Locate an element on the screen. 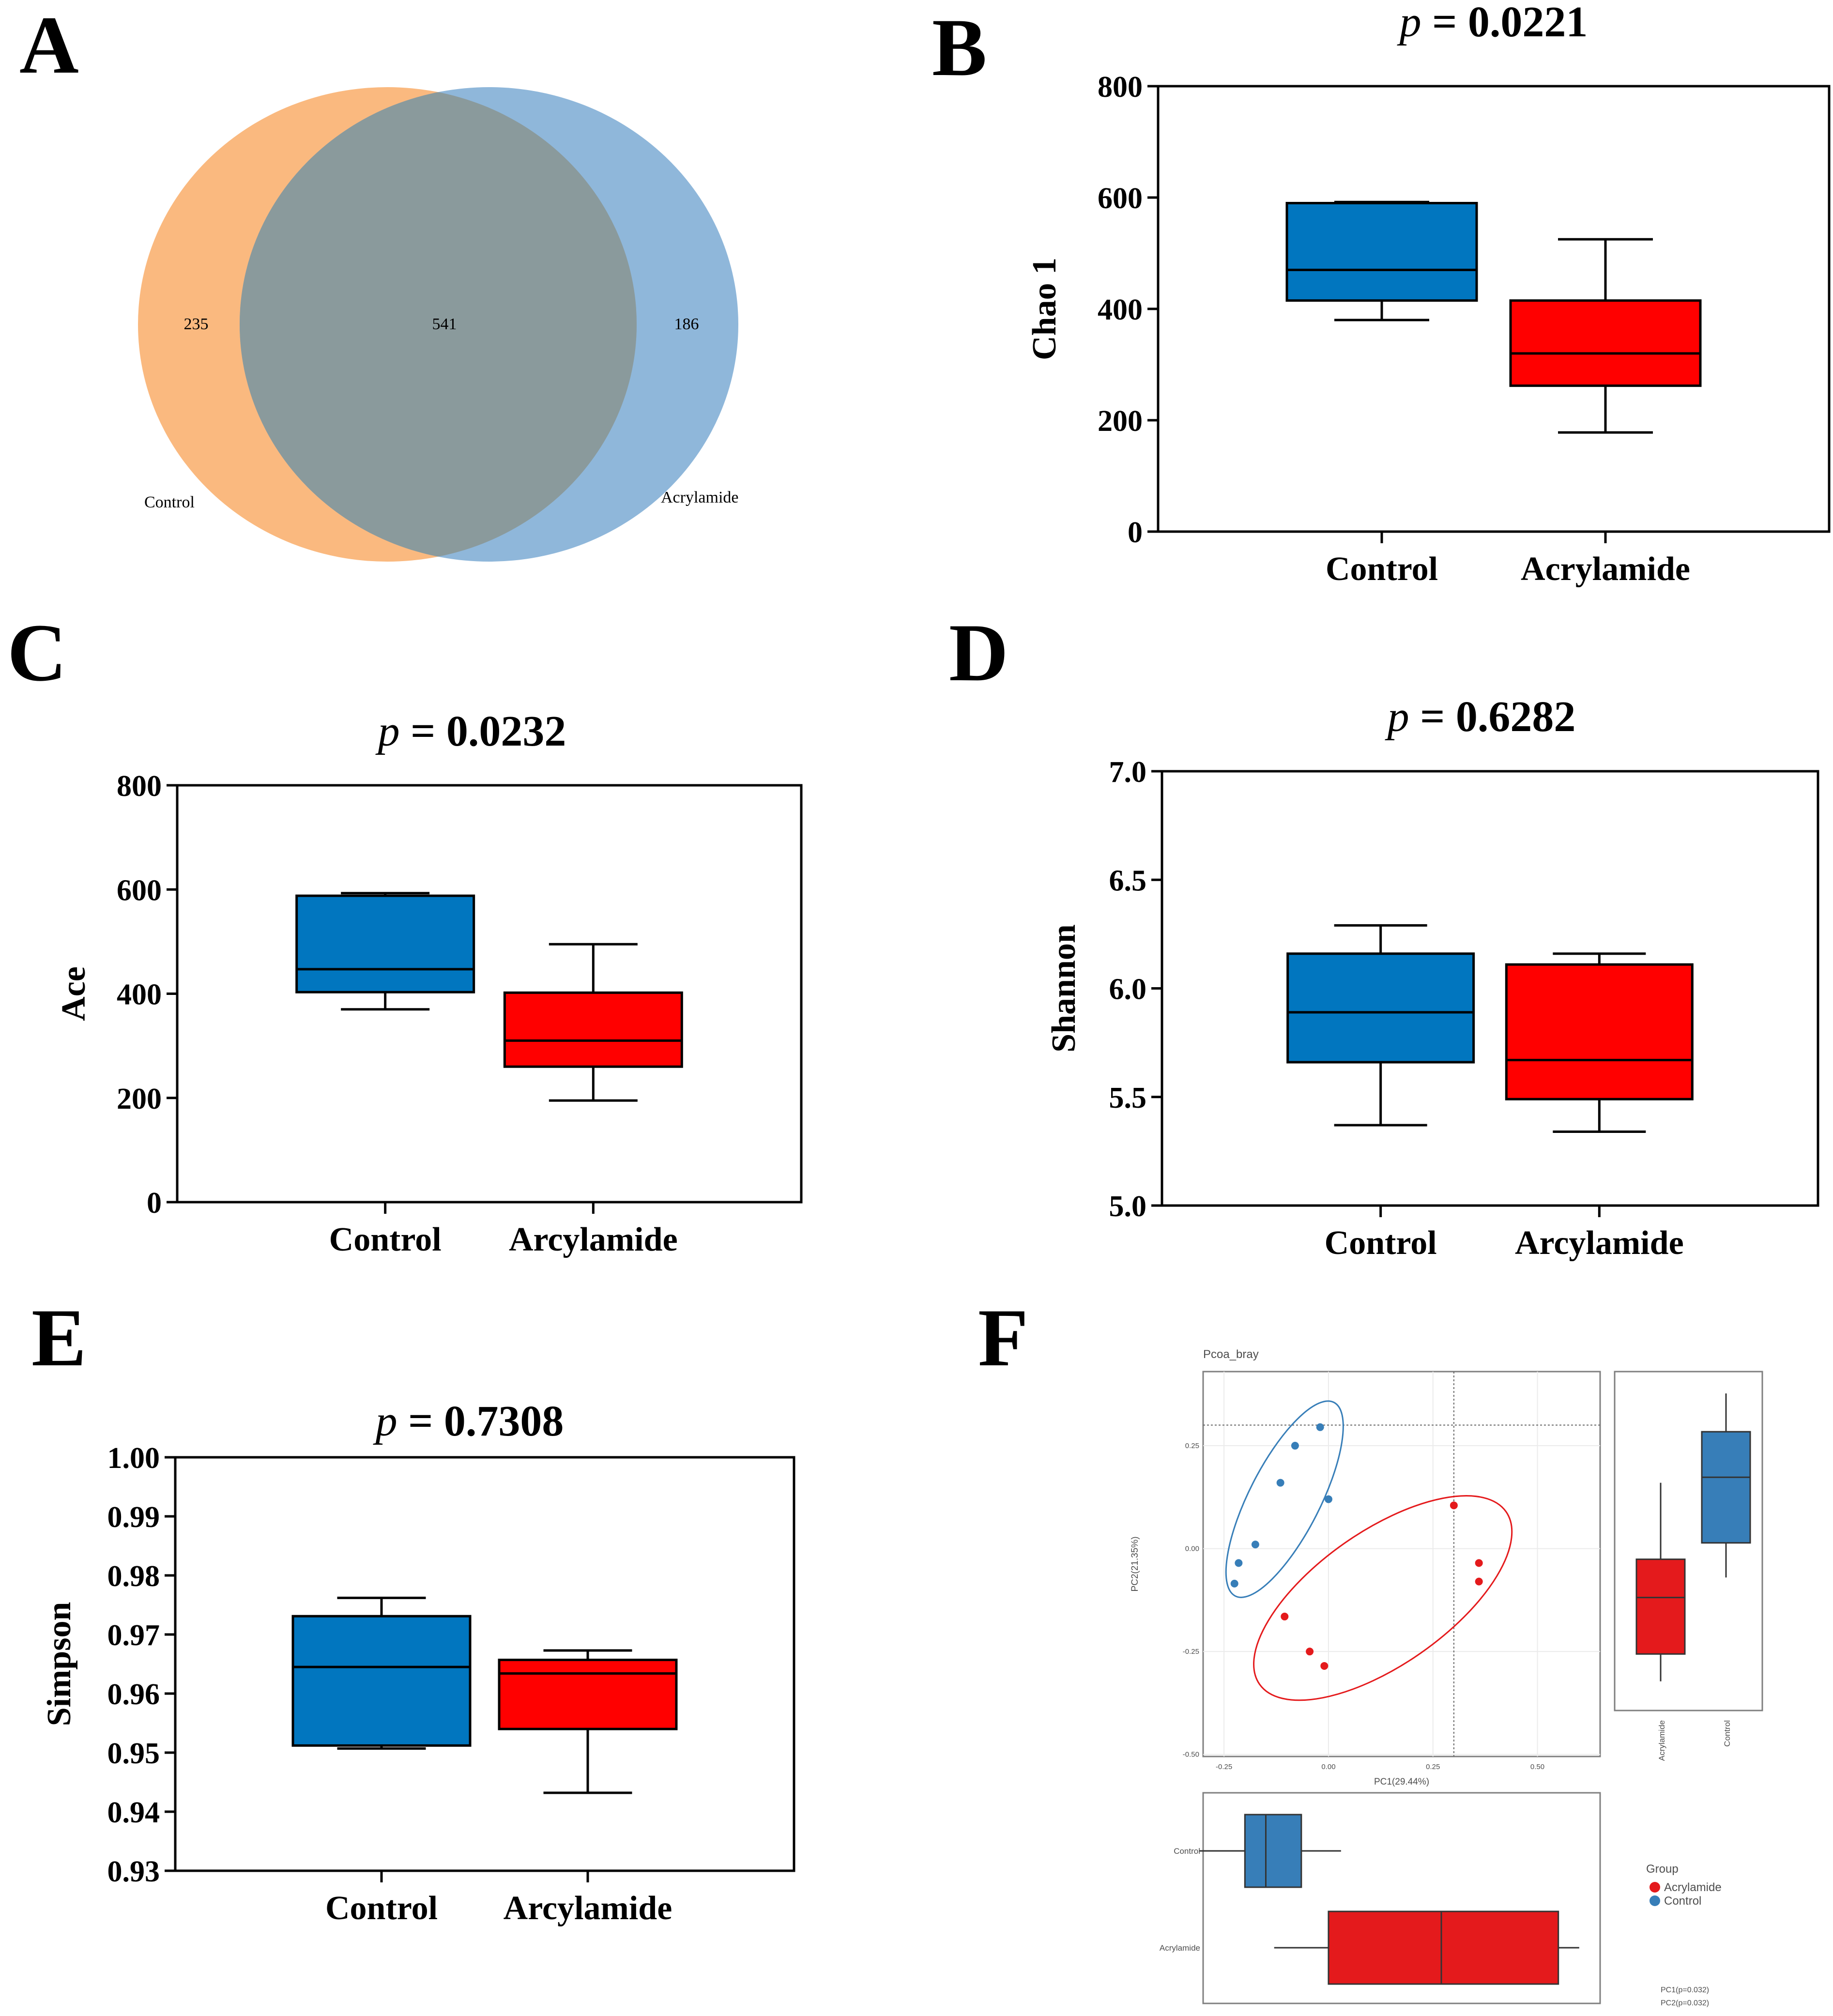 The image size is (1833, 2016). x-tick-label: 0.50 is located at coordinates (1537, 1767).